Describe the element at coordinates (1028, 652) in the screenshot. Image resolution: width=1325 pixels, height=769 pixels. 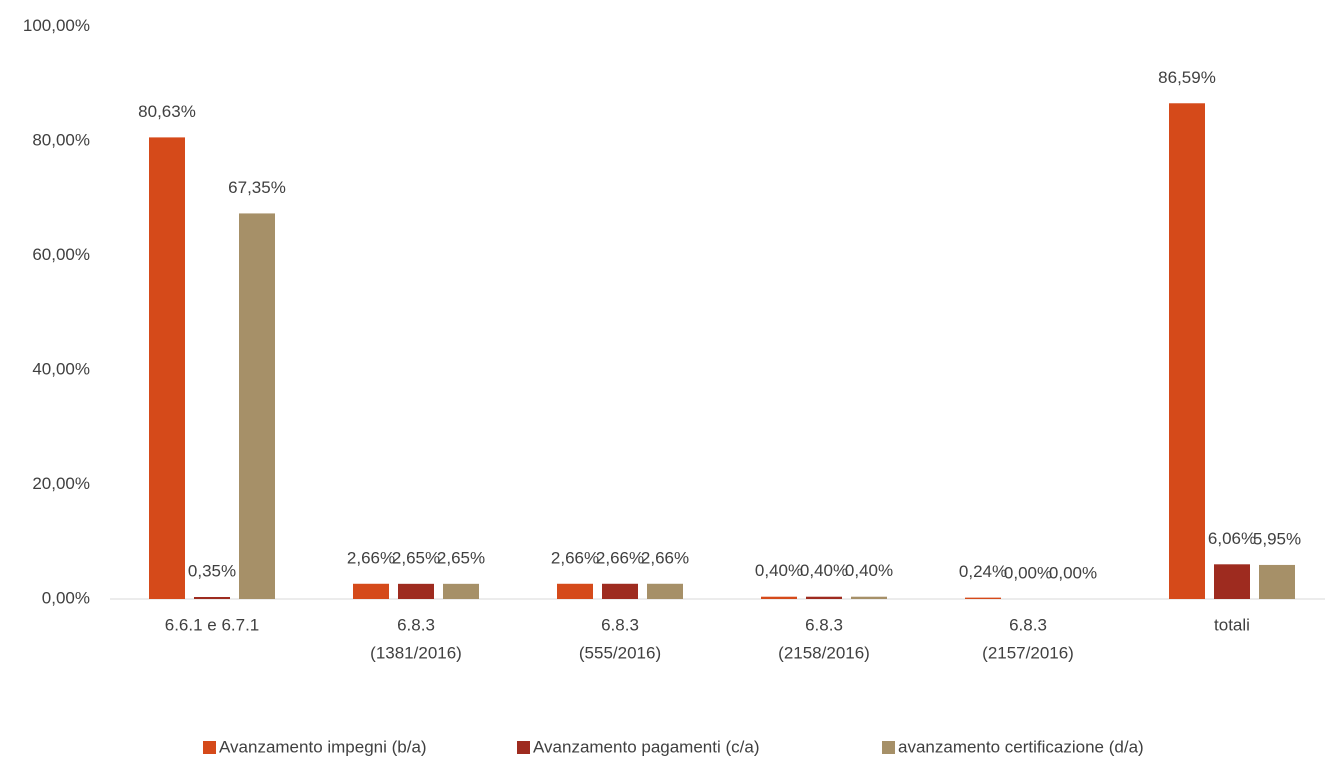
I see `x-tick-label: (2157/2016)` at that location.